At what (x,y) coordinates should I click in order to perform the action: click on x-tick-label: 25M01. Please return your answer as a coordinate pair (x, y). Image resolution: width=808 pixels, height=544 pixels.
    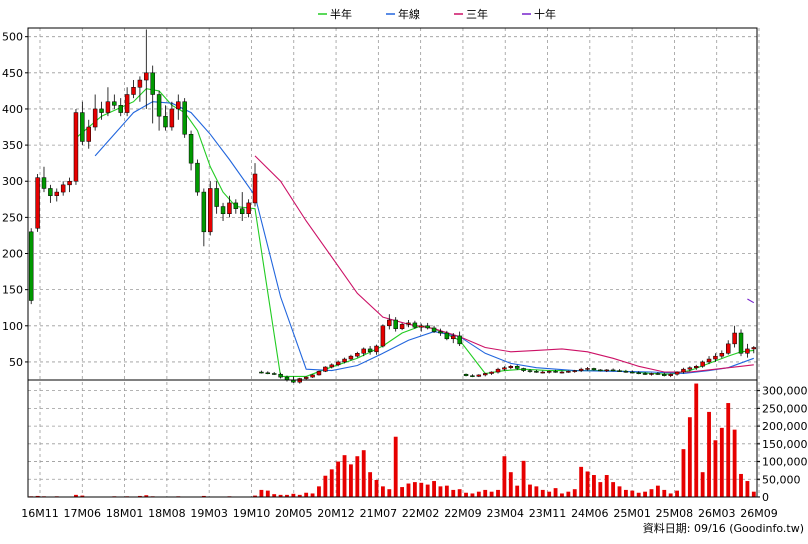
    Looking at the image, I should click on (632, 513).